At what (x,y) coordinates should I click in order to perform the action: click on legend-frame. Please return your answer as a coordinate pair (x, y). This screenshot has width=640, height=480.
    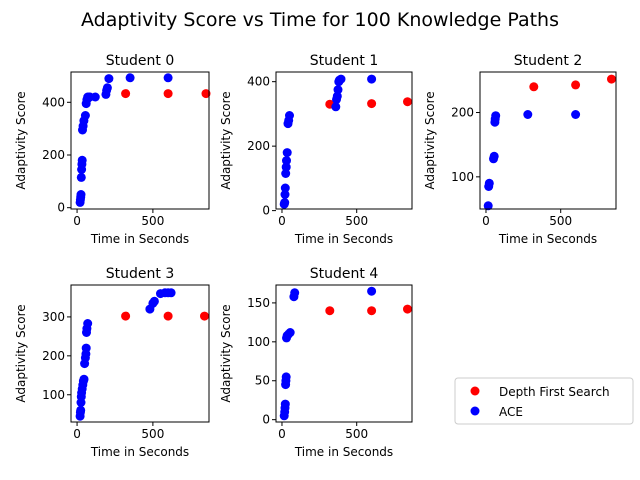
    Looking at the image, I should click on (544, 401).